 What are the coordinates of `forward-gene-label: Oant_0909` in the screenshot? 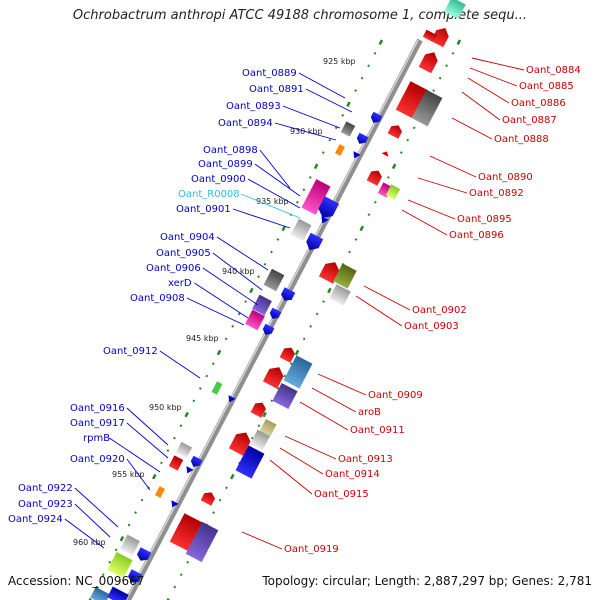 It's located at (395, 395).